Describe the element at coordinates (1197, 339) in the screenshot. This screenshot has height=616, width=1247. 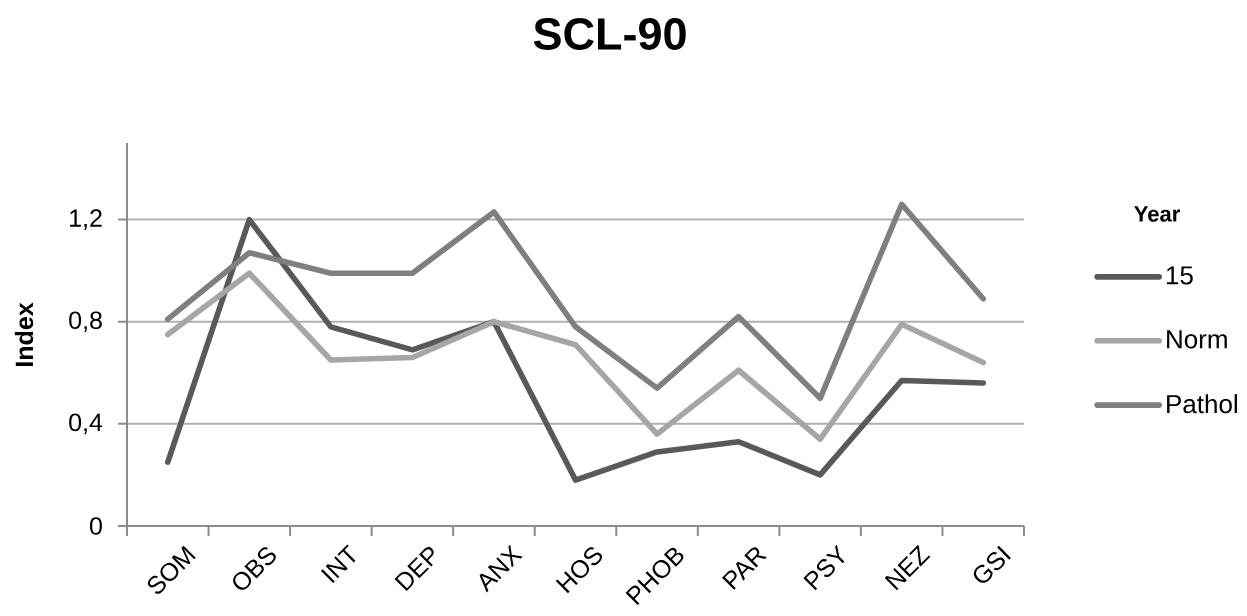
I see `legend-label: Norm` at that location.